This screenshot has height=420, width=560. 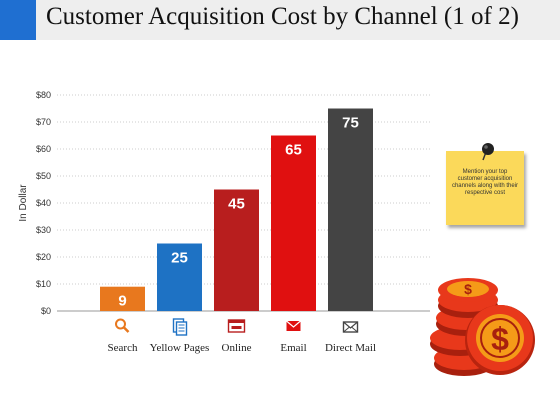 I want to click on bar-value-label: 9, so click(x=122, y=301).